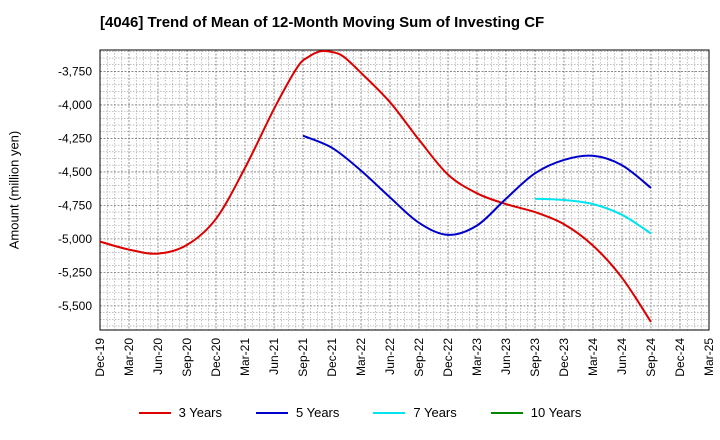  What do you see at coordinates (419, 357) in the screenshot?
I see `x-tick-label: Sep-22` at bounding box center [419, 357].